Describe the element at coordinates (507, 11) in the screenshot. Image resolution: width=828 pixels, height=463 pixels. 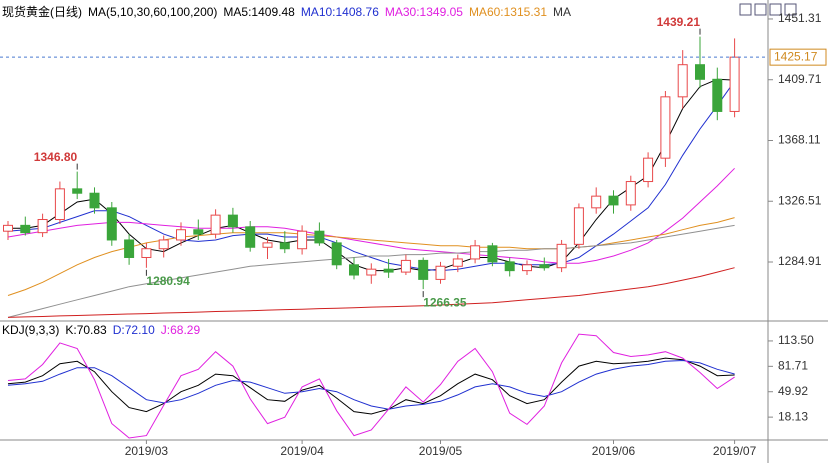
I see `legend-entry: MA60:1315.31` at that location.